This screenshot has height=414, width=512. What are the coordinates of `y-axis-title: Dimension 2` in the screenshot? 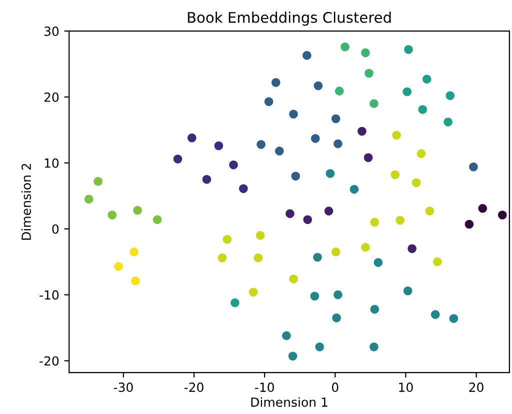 It's located at (26, 202).